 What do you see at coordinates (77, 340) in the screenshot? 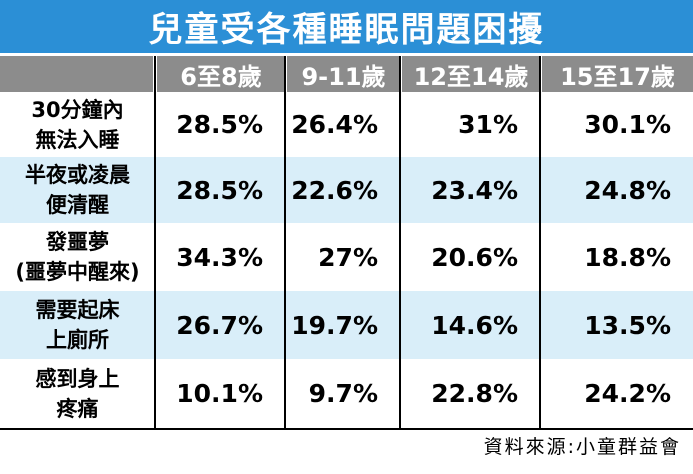
I see `row-label-line: 上廁所` at bounding box center [77, 340].